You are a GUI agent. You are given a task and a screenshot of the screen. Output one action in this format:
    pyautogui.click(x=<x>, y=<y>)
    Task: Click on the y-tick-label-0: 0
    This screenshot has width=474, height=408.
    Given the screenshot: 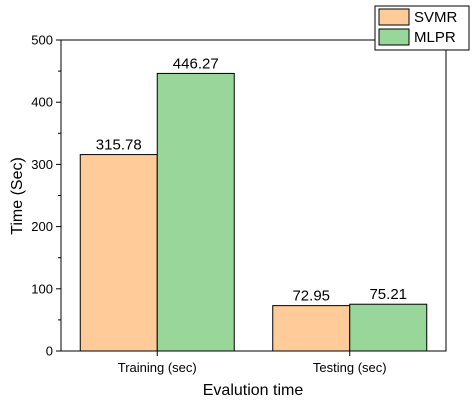 What is the action you would take?
    pyautogui.click(x=49, y=351)
    